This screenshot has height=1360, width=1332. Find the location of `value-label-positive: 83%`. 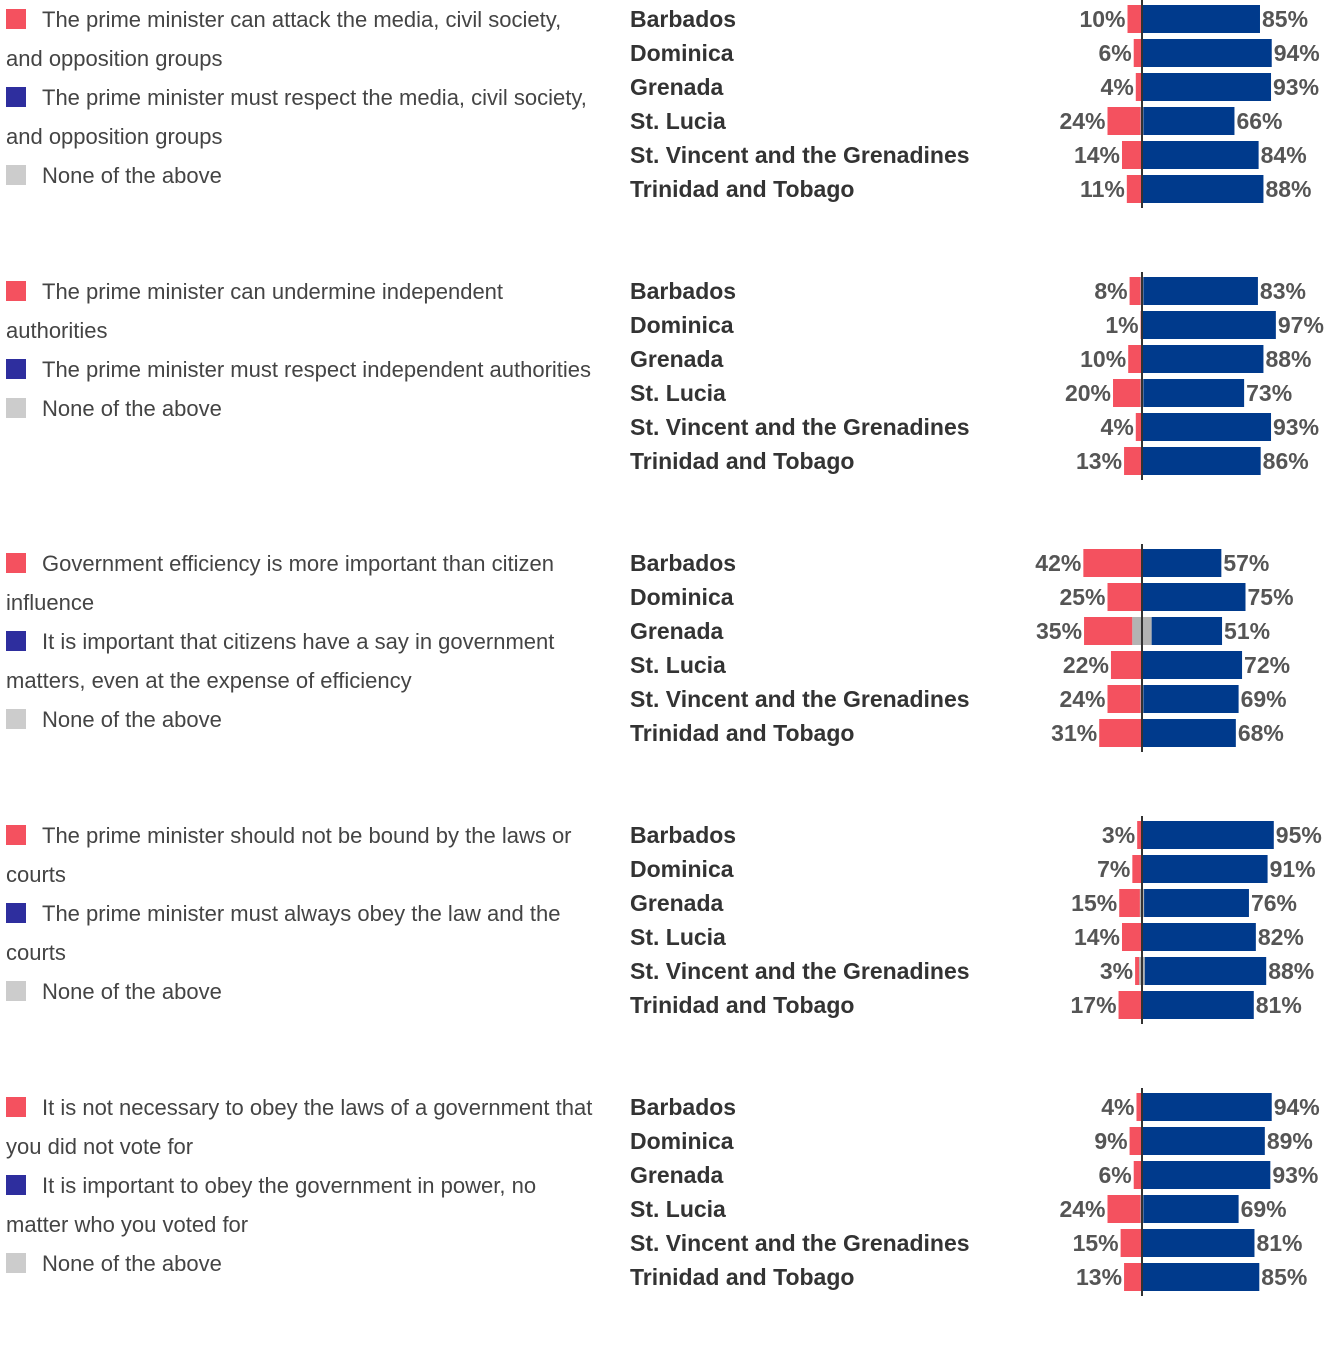

value-label-positive: 83% is located at coordinates (1283, 291).